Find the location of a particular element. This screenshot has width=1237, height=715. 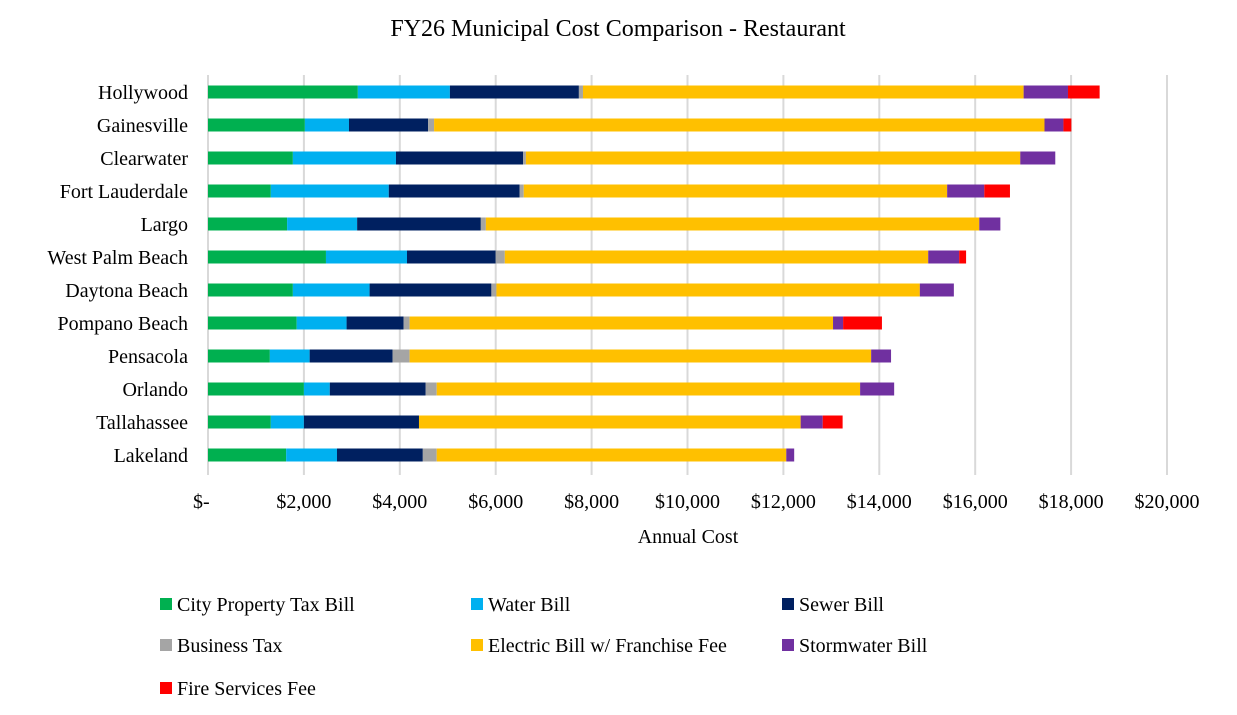

x-tick-label: $16,000 is located at coordinates (975, 502).